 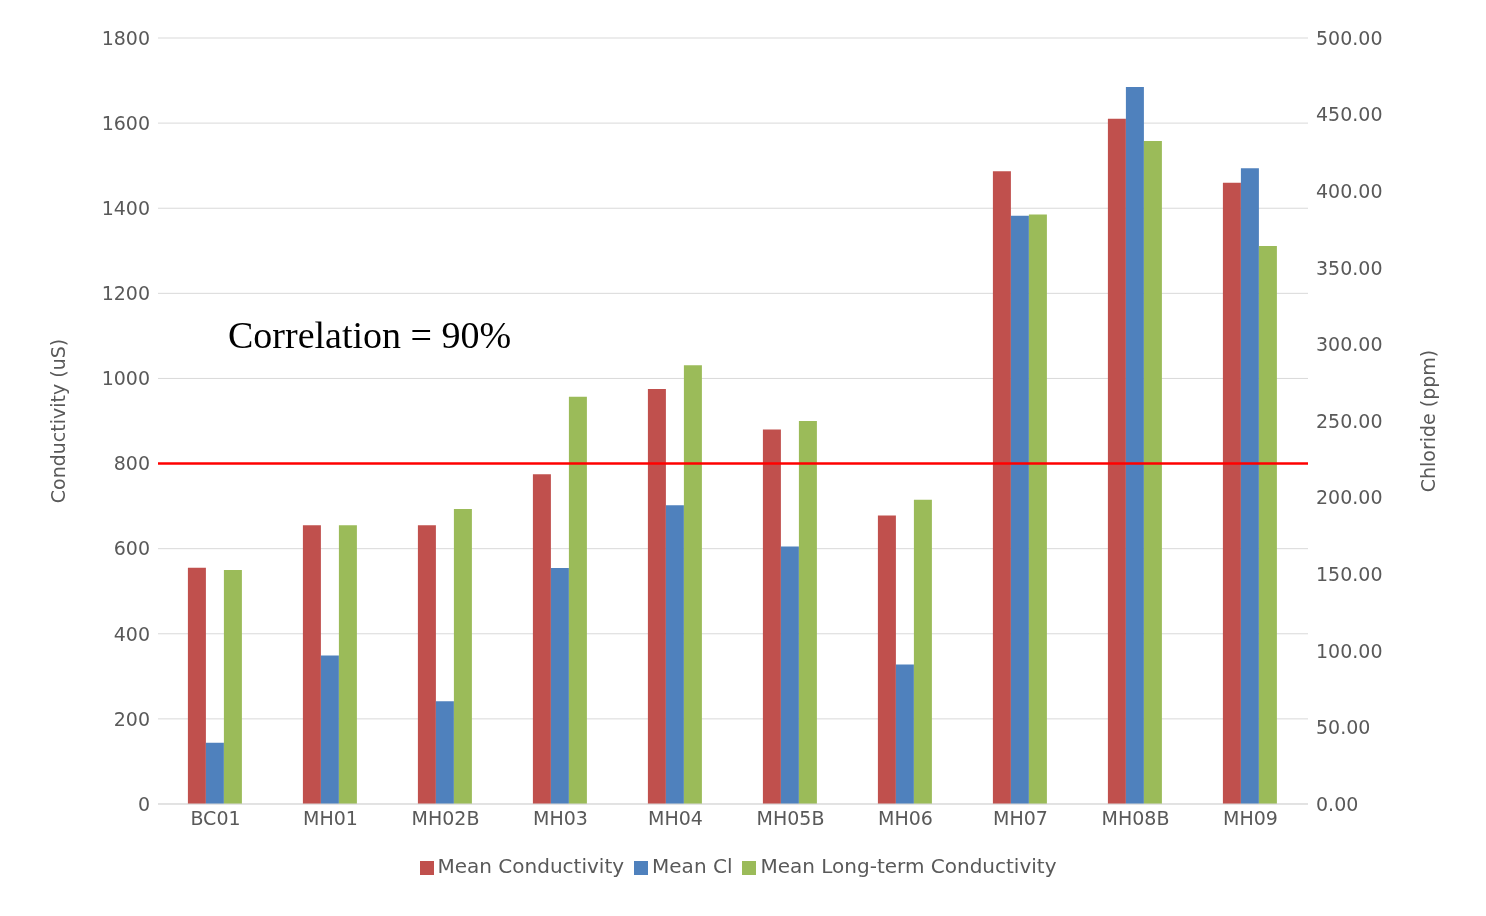 What do you see at coordinates (330, 818) in the screenshot?
I see `x-tick-label: MH01` at bounding box center [330, 818].